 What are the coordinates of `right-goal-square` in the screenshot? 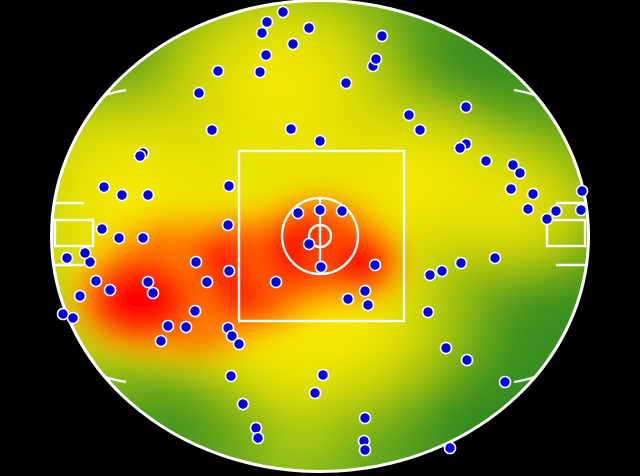 It's located at (566, 233).